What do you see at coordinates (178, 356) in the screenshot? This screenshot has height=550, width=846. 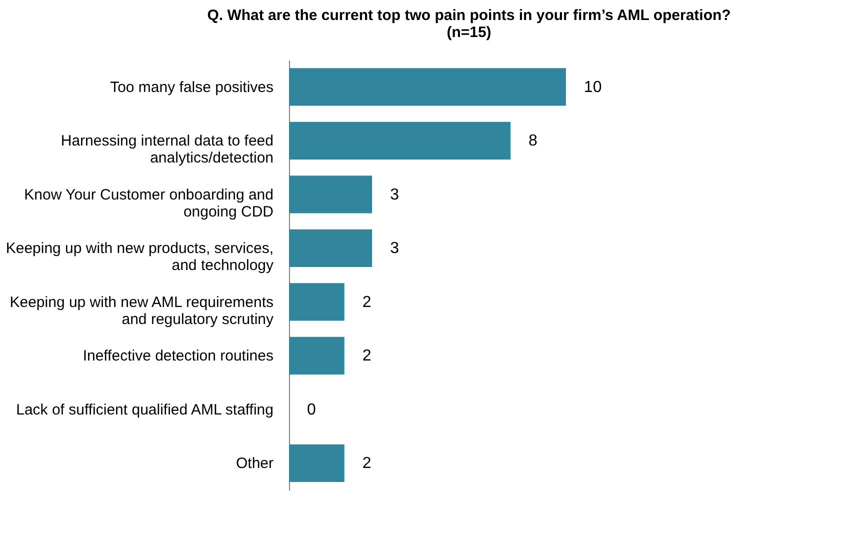 I see `y-tick-label: Ineffective detection routines` at bounding box center [178, 356].